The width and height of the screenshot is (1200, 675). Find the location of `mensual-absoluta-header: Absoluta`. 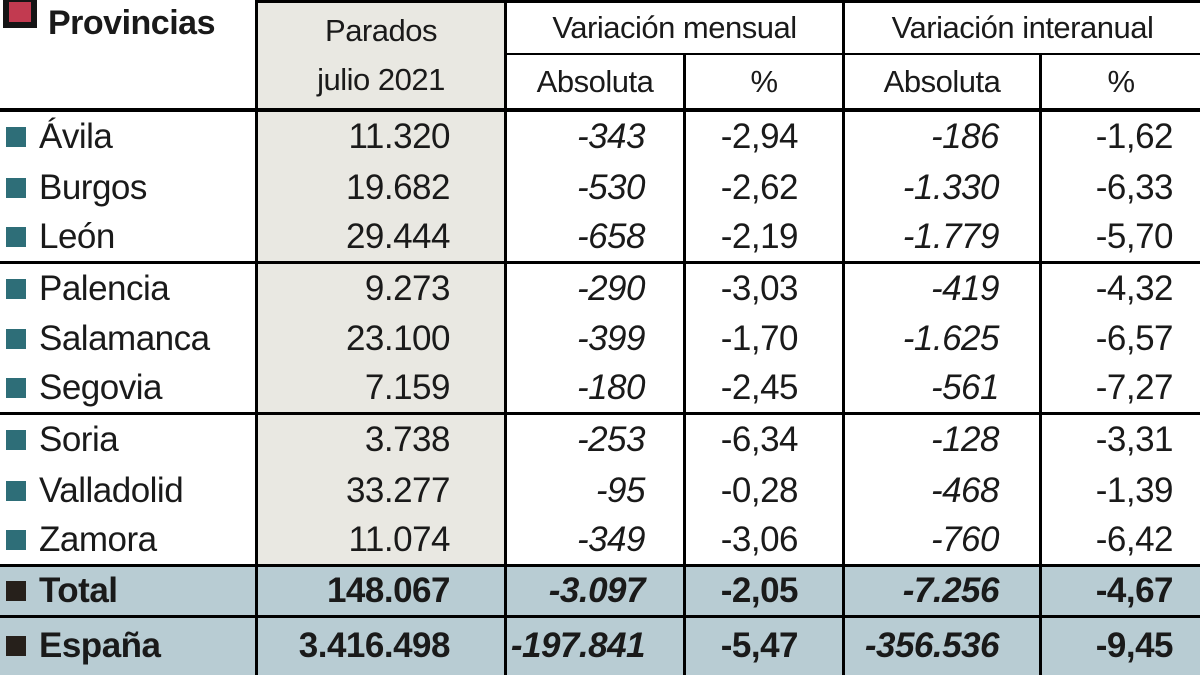

mensual-absoluta-header: Absoluta is located at coordinates (596, 81).